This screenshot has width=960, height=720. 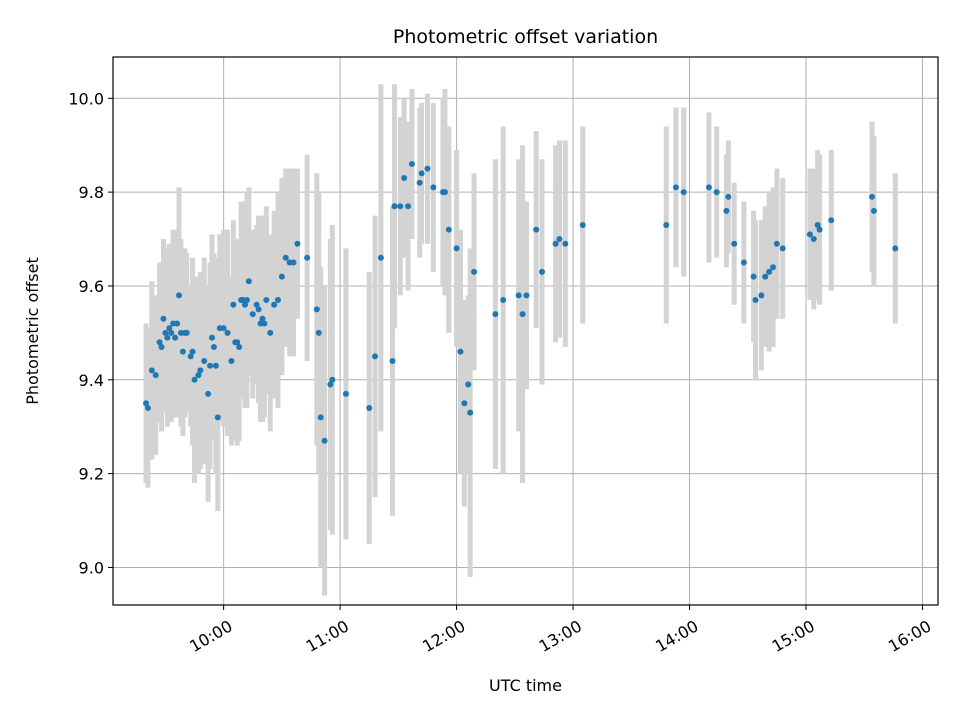 I want to click on y-tick-label: 9.4, so click(x=91, y=380).